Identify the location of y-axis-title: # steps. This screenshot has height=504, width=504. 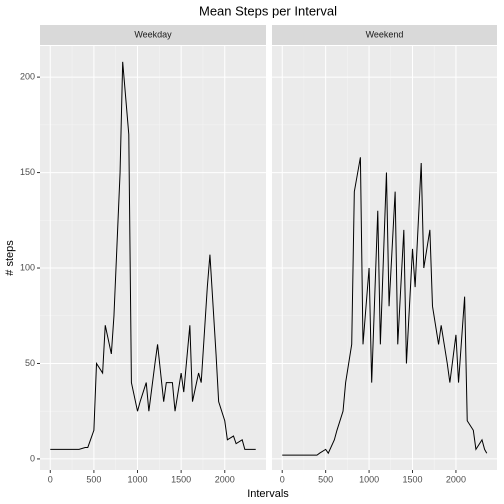
(10, 258).